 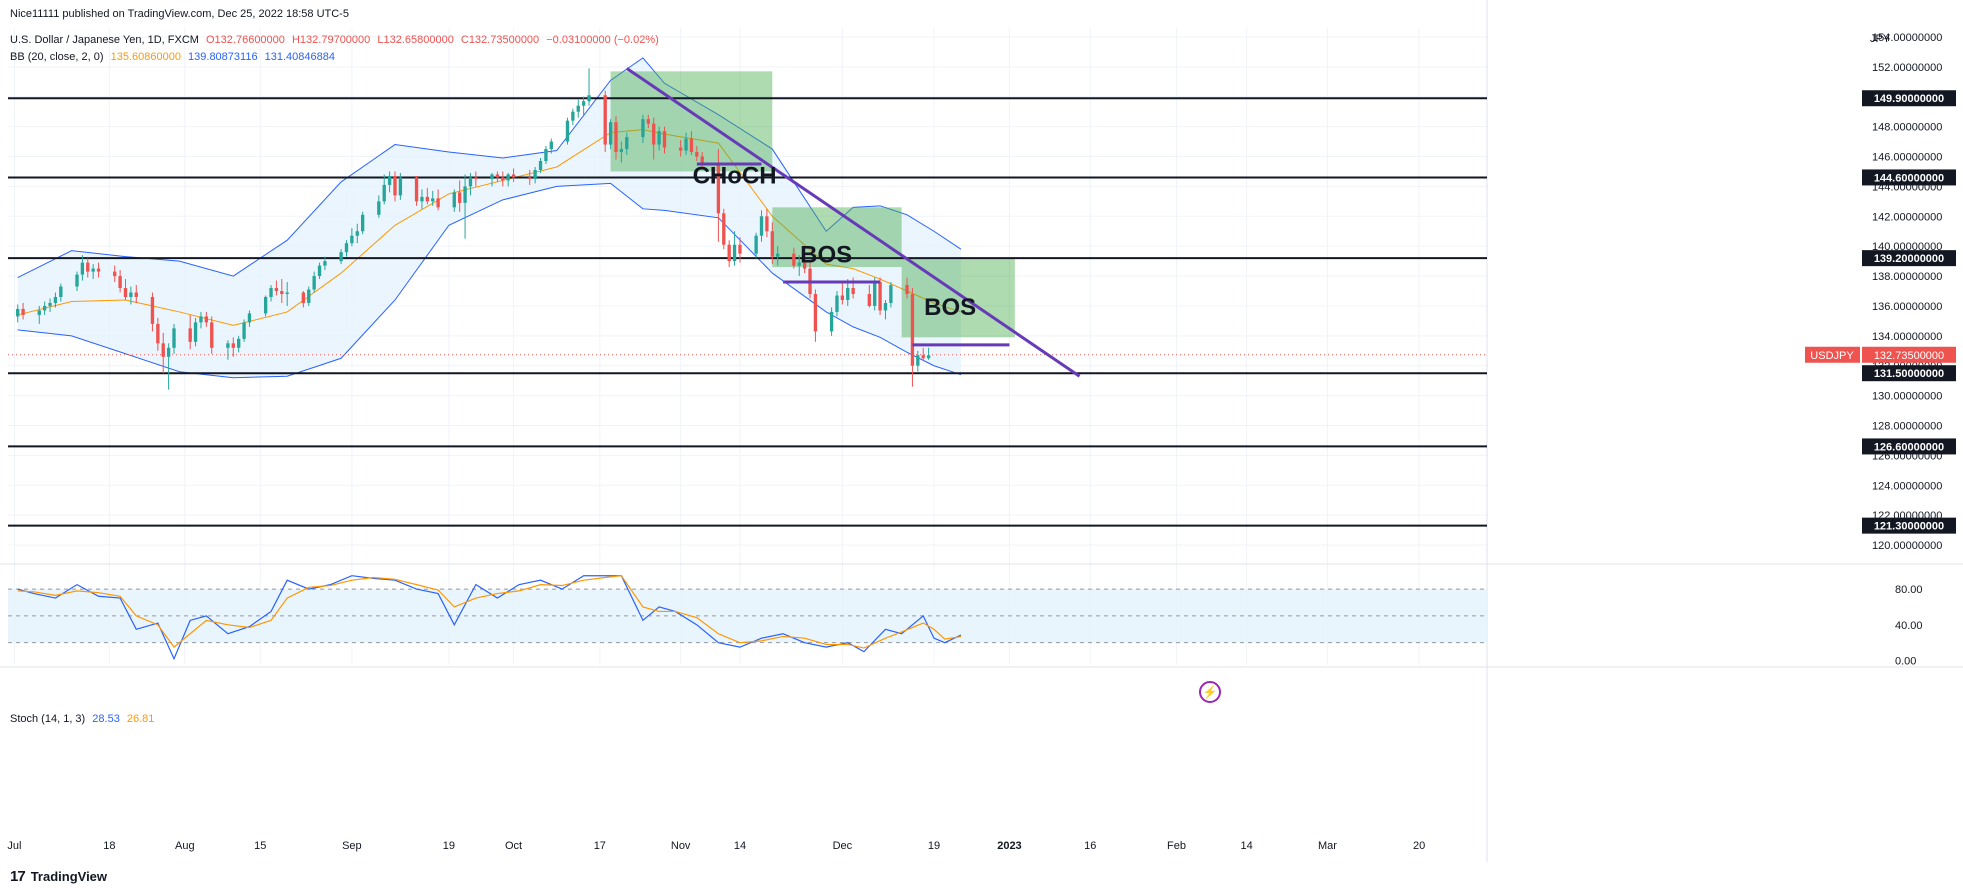 What do you see at coordinates (1909, 356) in the screenshot?
I see `current-price-label: 132.73500000` at bounding box center [1909, 356].